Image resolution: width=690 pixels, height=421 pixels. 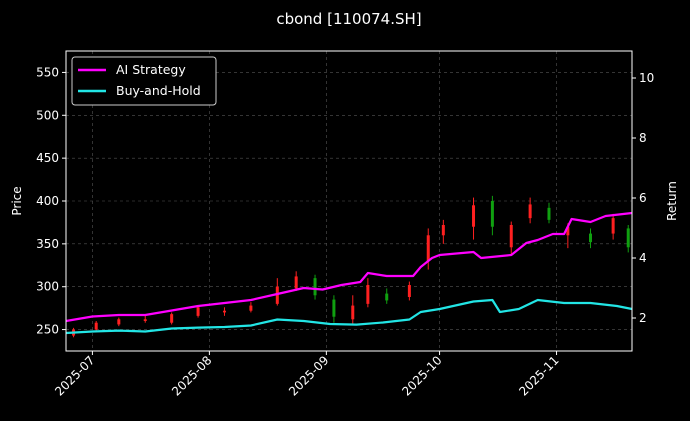 What do you see at coordinates (646, 78) in the screenshot?
I see `y-right-tick-label-10: 10` at bounding box center [646, 78].